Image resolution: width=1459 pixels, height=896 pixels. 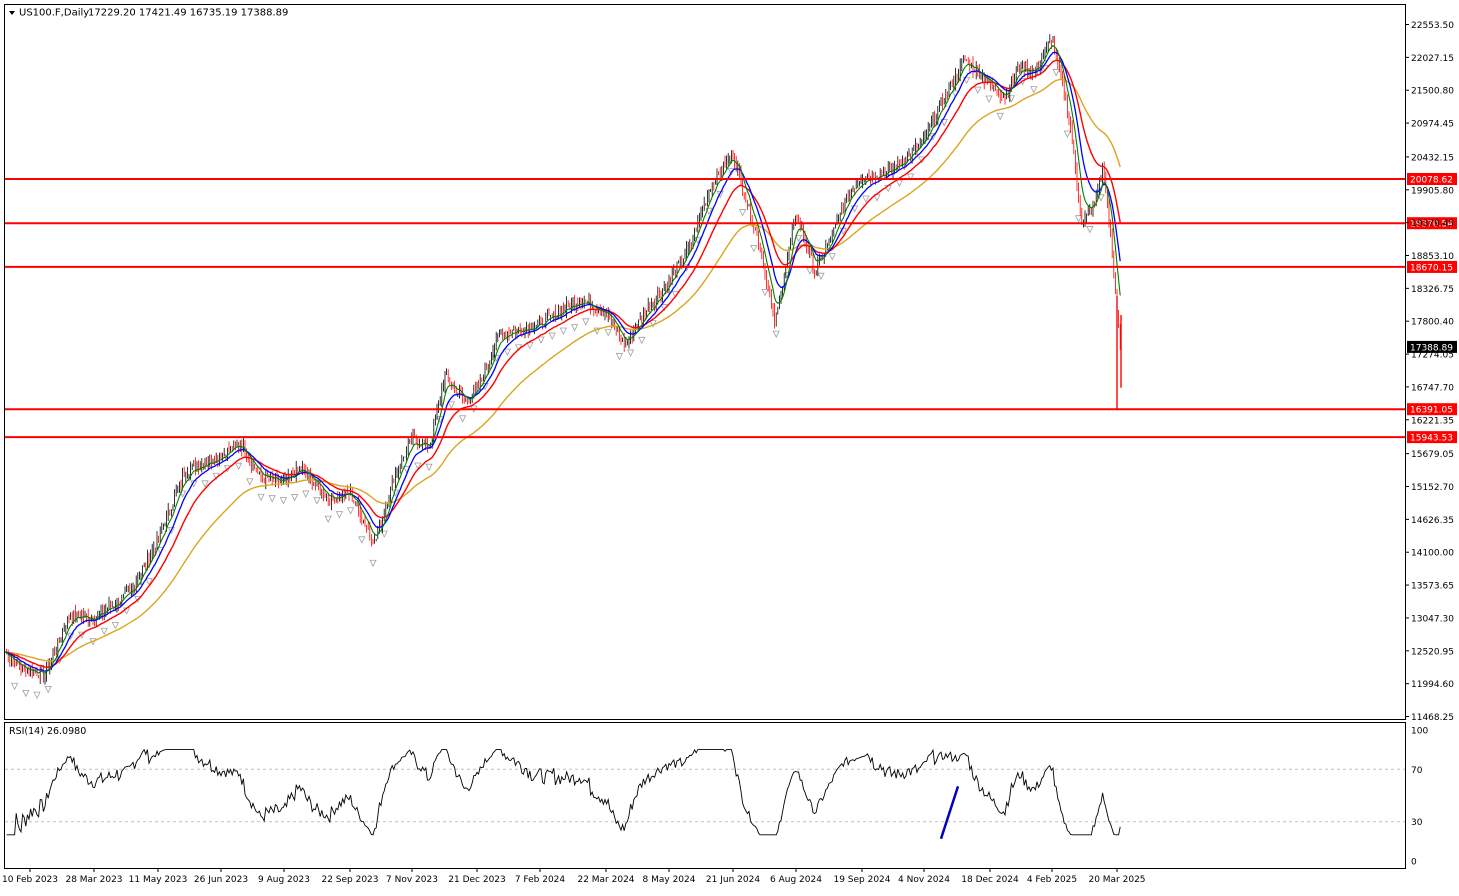 What do you see at coordinates (477, 880) in the screenshot?
I see `time-tick-label: 21 Dec 2023` at bounding box center [477, 880].